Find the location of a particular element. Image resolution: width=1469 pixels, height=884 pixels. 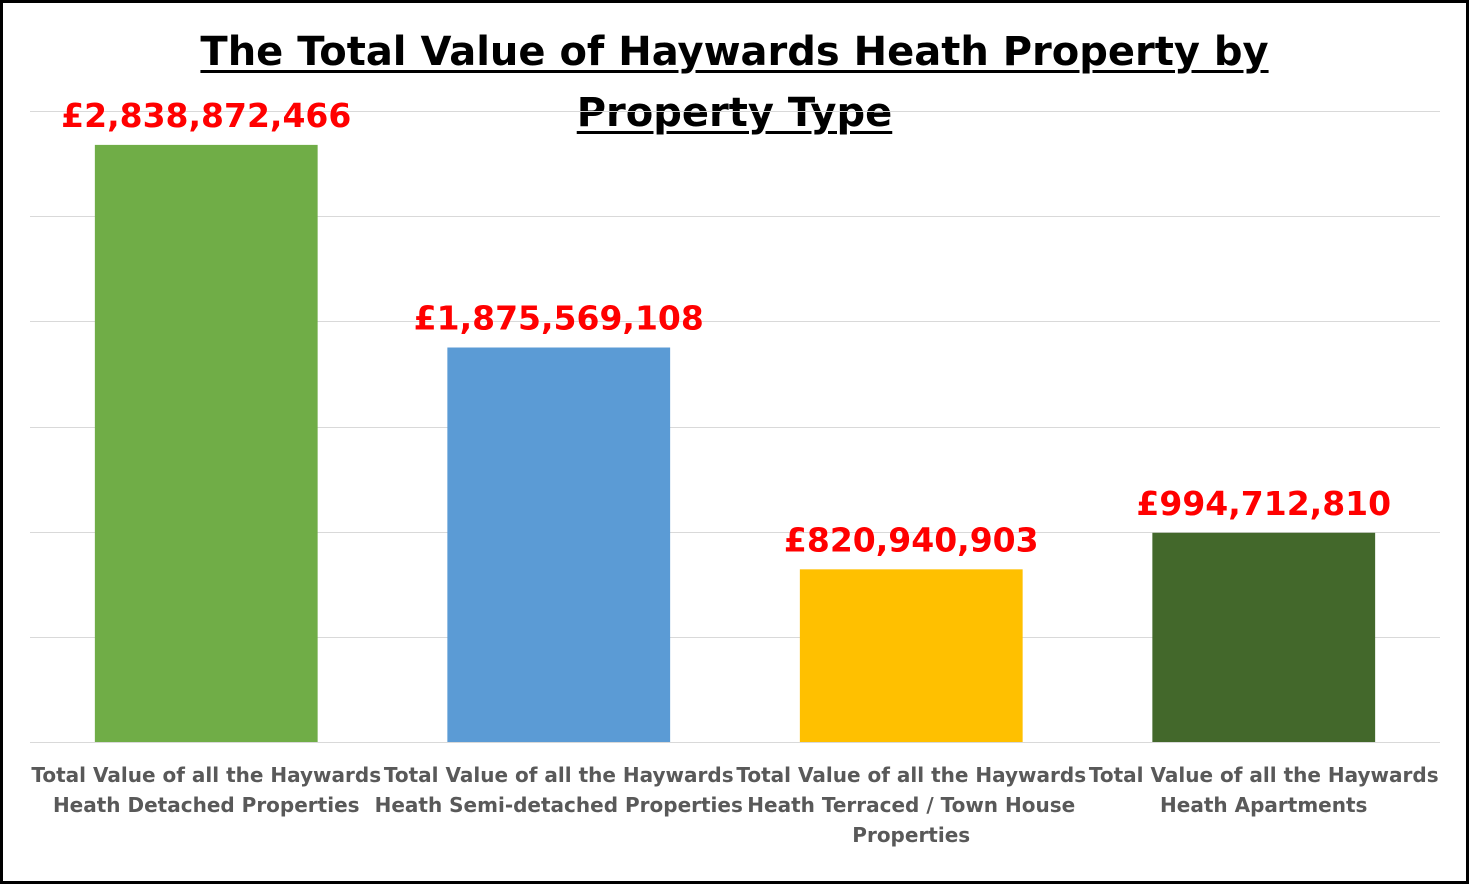

data-label-1: £2,838,872,466 is located at coordinates (206, 115).